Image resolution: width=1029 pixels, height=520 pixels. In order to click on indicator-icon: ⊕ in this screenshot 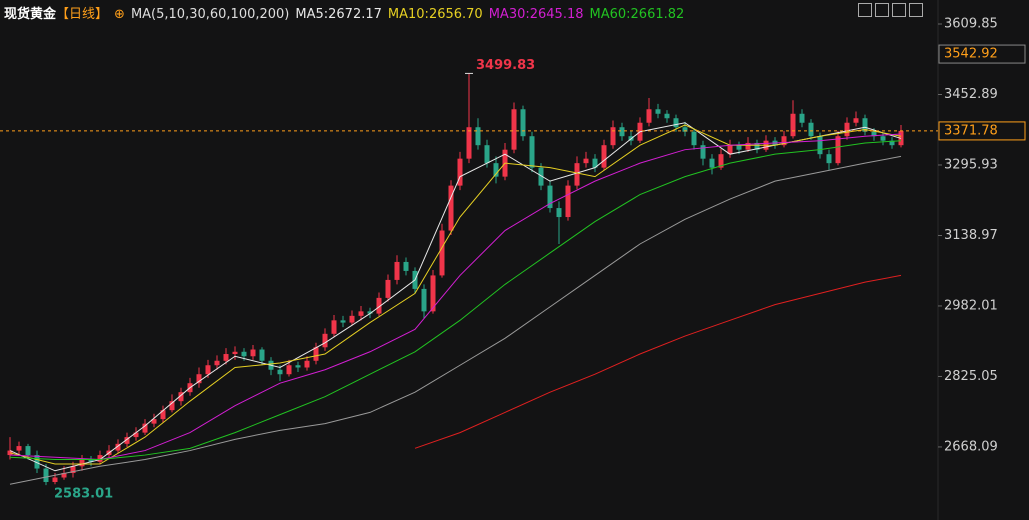, I will do `click(119, 14)`.